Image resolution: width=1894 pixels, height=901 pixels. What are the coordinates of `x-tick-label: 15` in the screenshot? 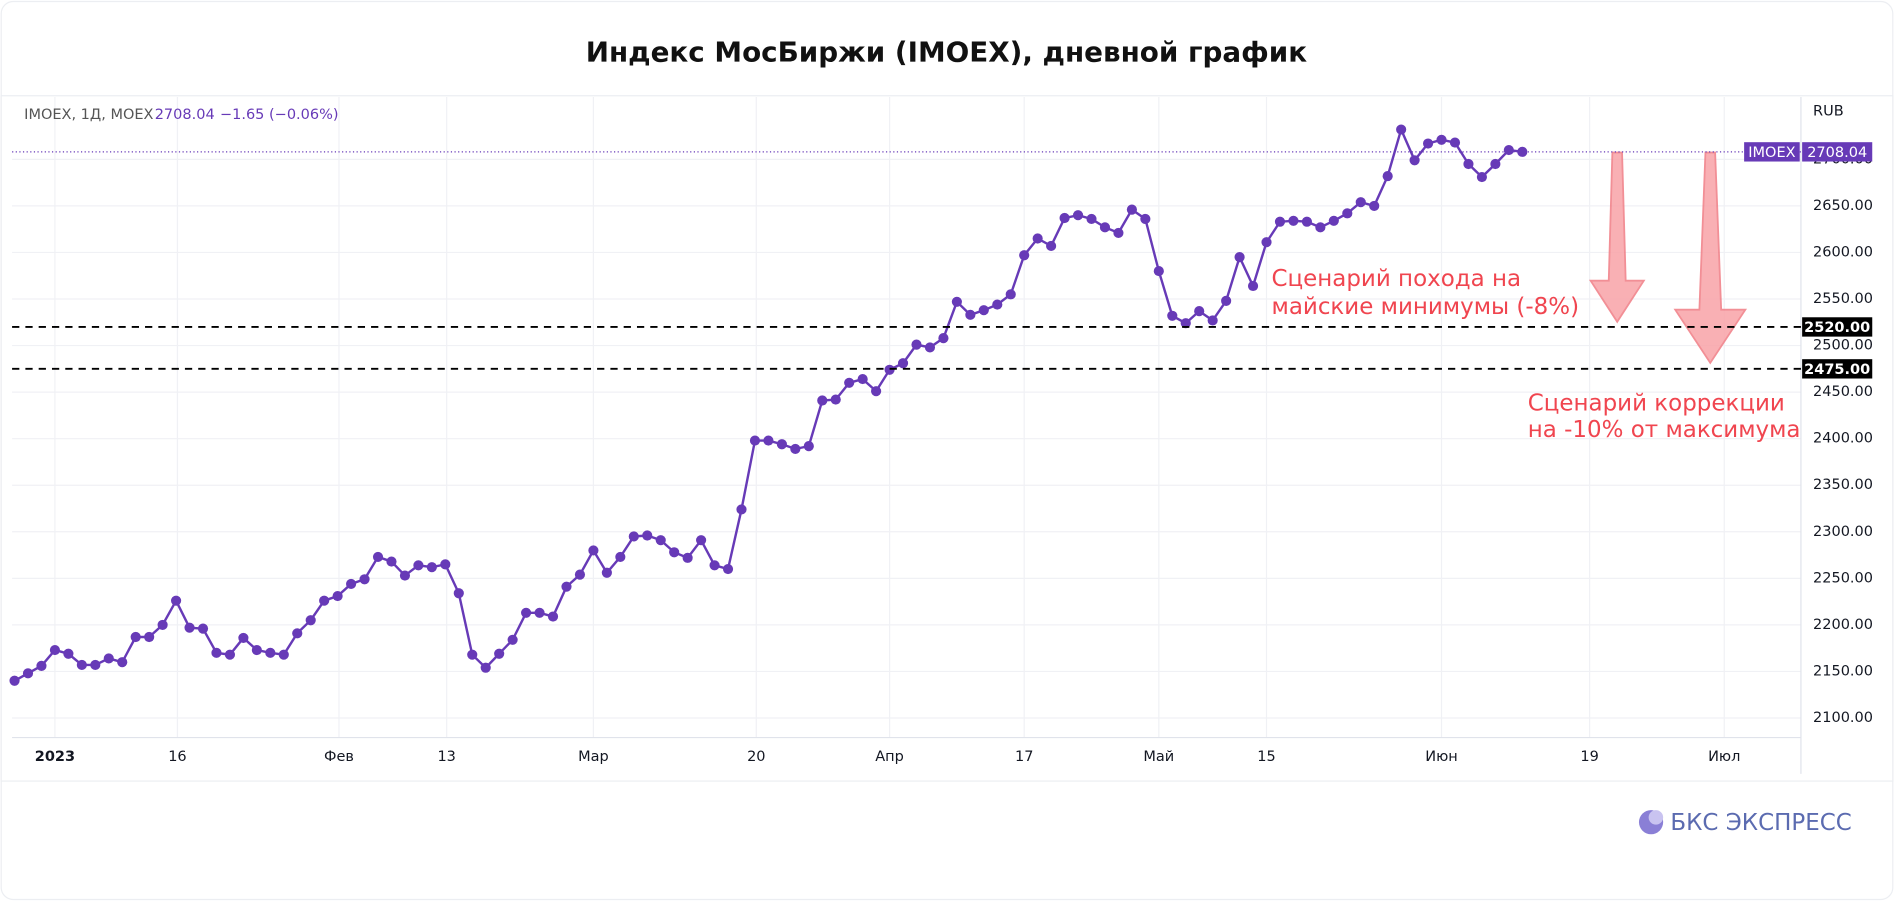 It's located at (1266, 757).